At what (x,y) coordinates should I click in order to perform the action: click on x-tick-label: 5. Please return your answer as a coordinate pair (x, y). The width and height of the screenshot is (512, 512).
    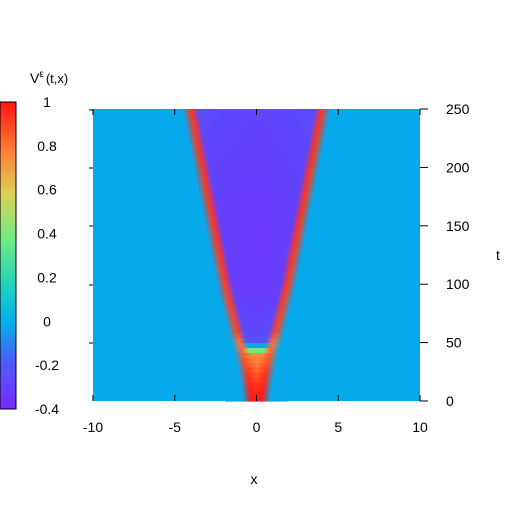
    Looking at the image, I should click on (338, 427).